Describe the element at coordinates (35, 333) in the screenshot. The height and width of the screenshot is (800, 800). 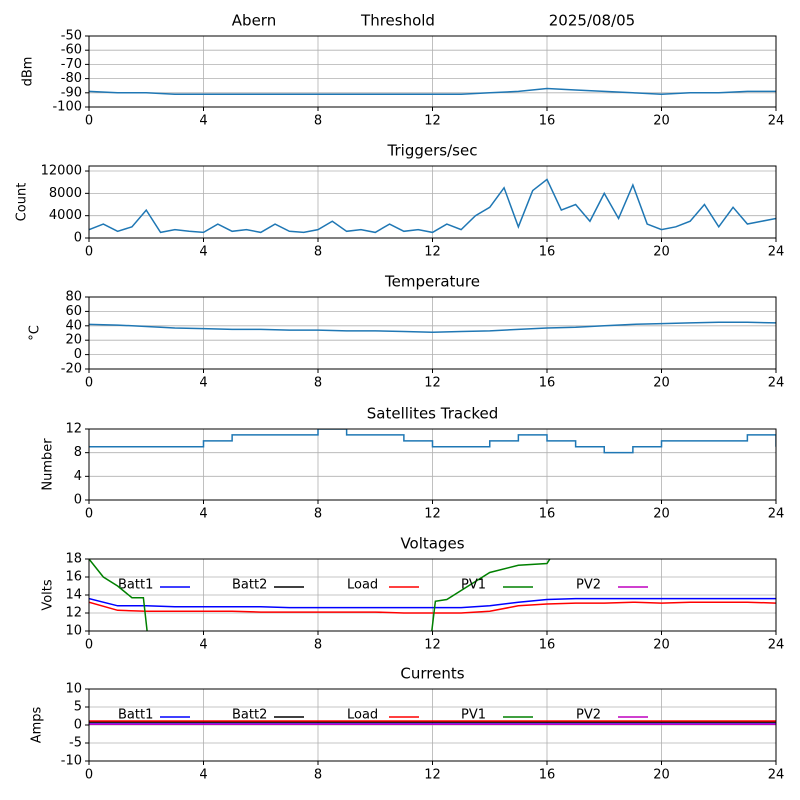
I see `y-axis-label: °C` at that location.